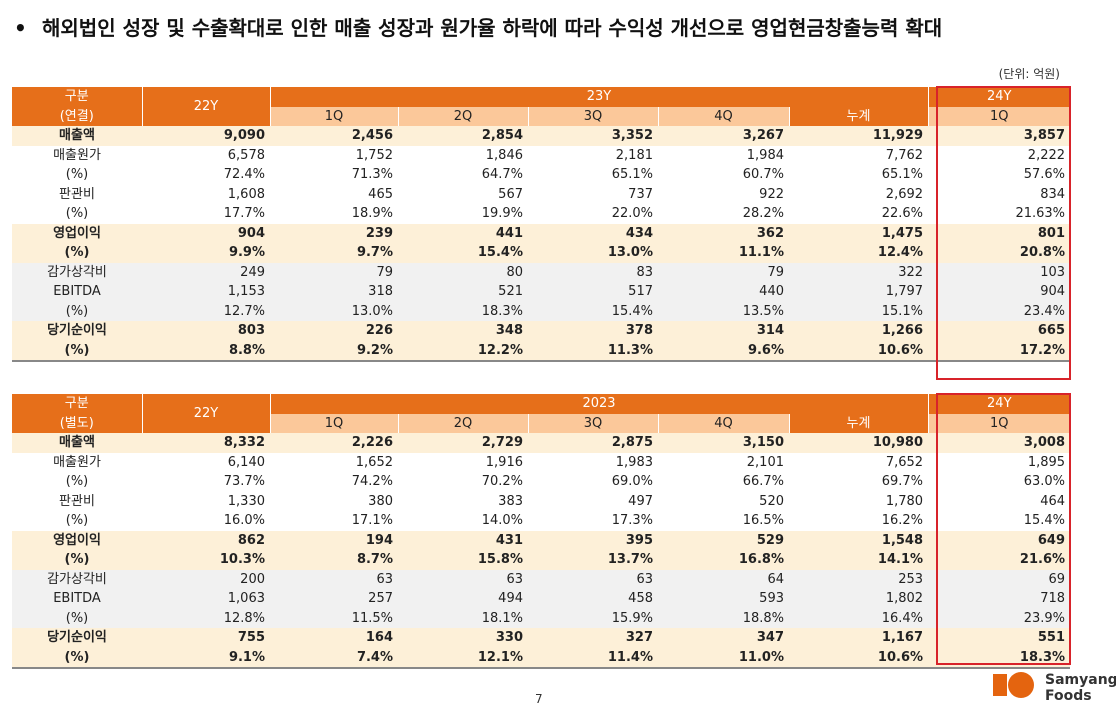 This screenshot has height=708, width=1116. Describe the element at coordinates (246, 462) in the screenshot. I see `table-cell: 6,140` at that location.